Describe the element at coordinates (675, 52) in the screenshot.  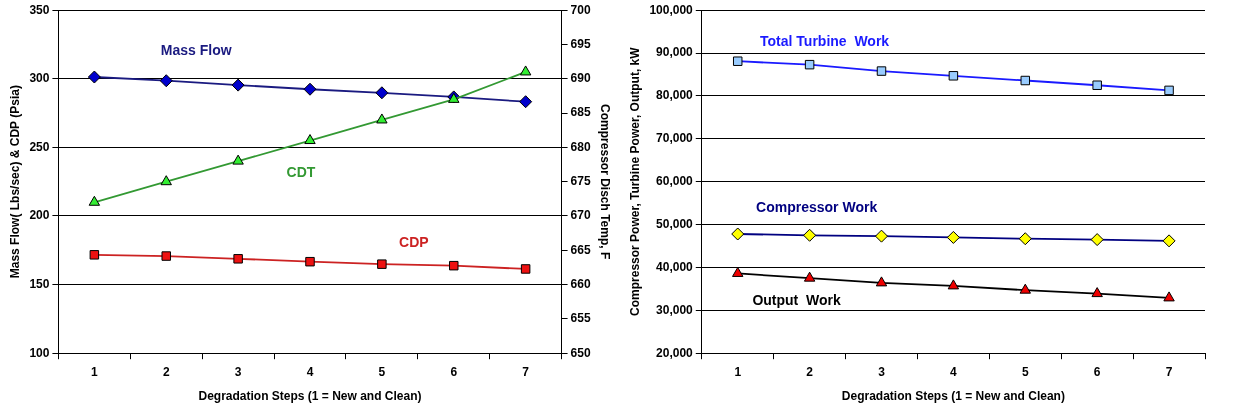
I see `y-tick-label: 90,000` at that location.